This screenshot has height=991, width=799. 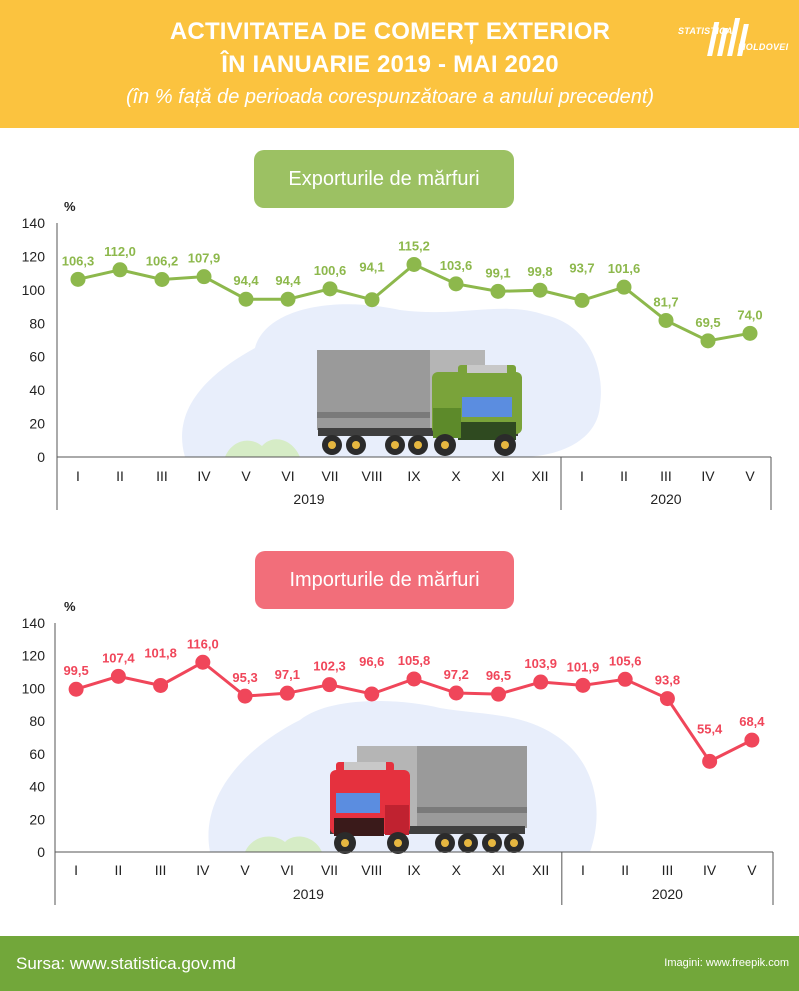 I want to click on imports-data-label: 99,5, so click(x=75, y=670).